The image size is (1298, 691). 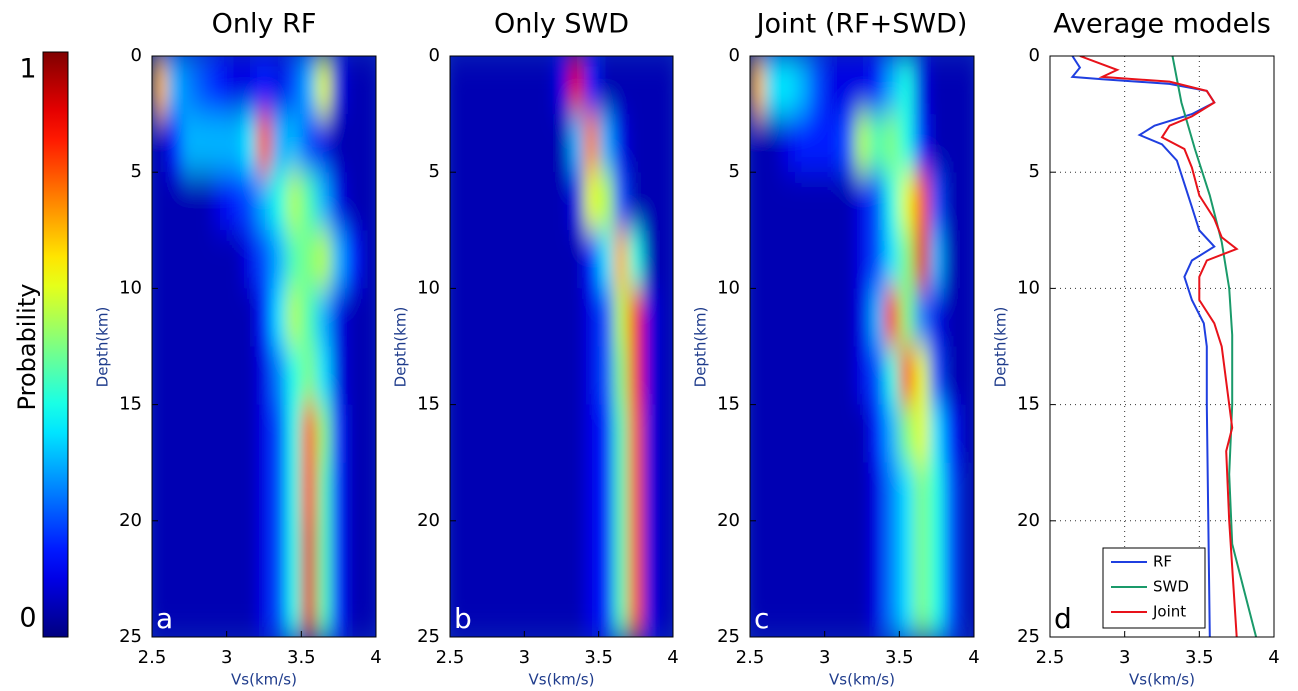 I want to click on panel-label: c, so click(x=761, y=618).